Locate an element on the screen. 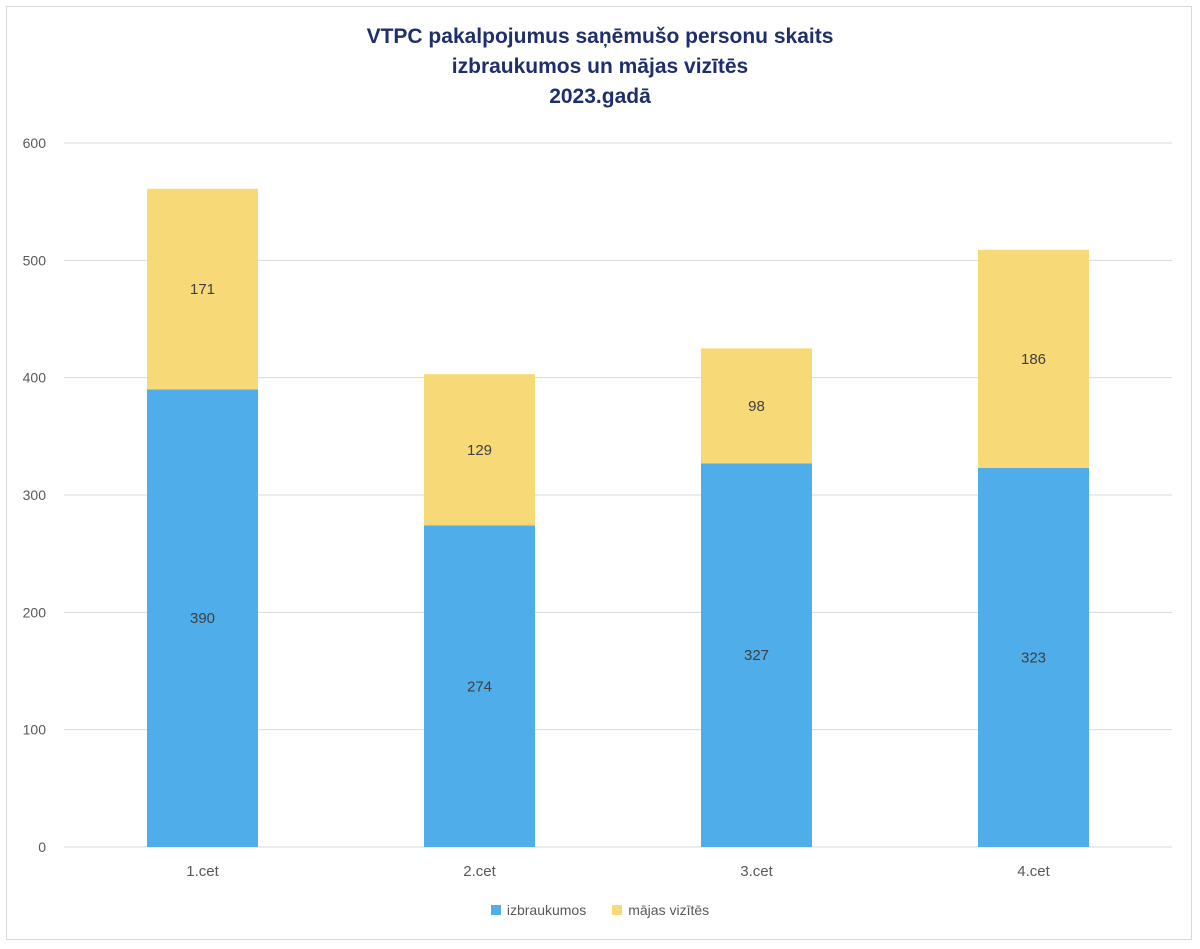  data-label: 171 is located at coordinates (202, 289).